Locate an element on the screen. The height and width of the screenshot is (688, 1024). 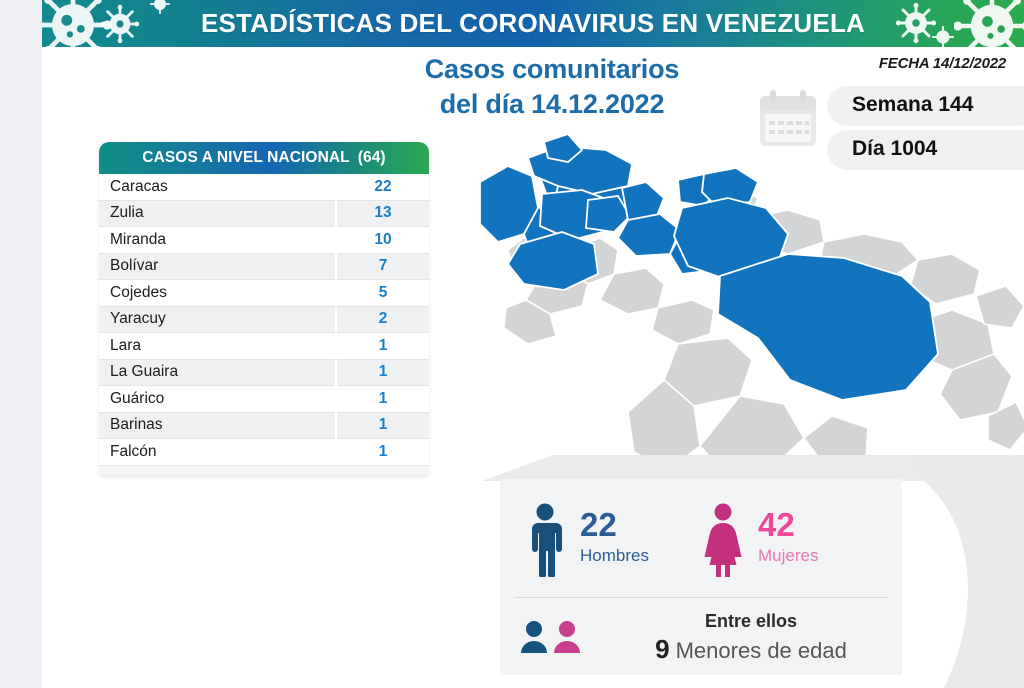
minors-text: Entre ellos 9 Menores de edad is located at coordinates (751, 638).